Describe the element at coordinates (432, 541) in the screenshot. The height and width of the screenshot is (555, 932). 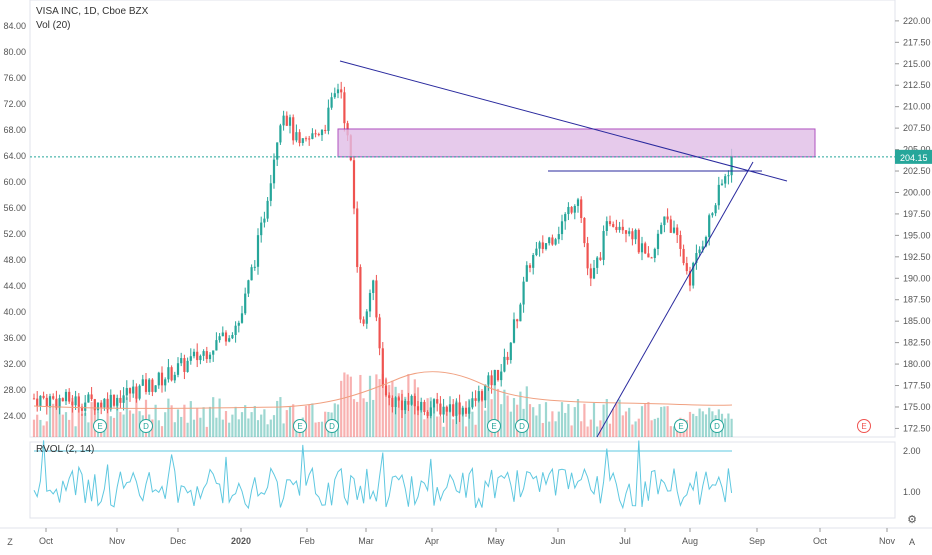
I see `x-axis-tick: Apr` at that location.